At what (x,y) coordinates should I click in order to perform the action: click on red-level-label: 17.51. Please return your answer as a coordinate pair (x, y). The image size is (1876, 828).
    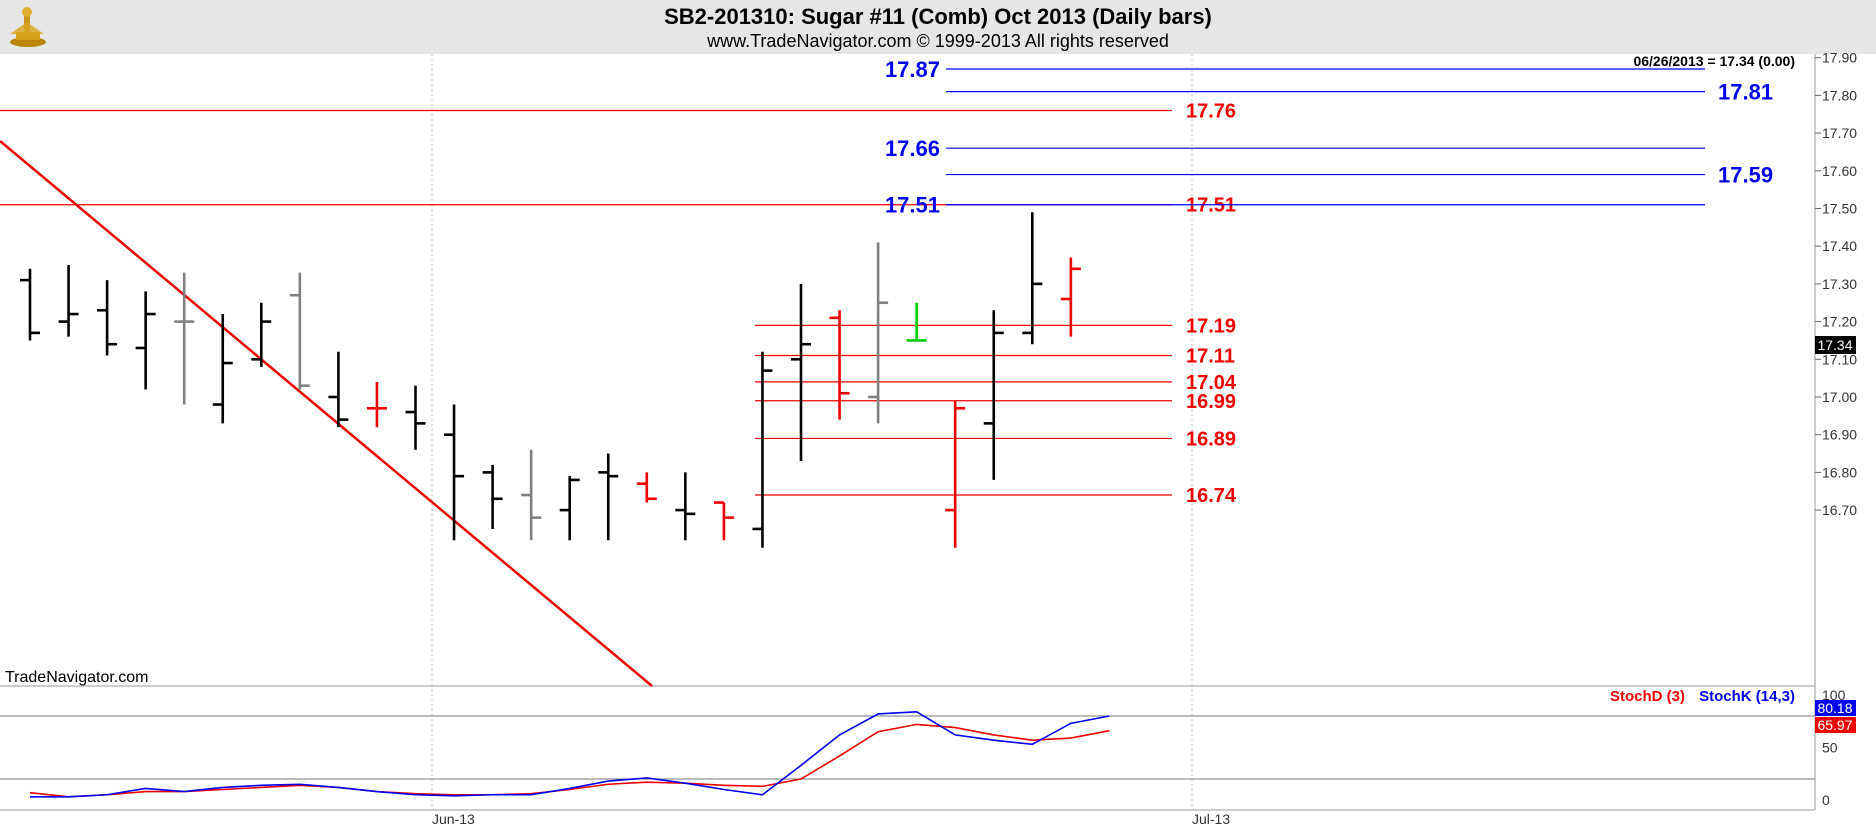
    Looking at the image, I should click on (1211, 206).